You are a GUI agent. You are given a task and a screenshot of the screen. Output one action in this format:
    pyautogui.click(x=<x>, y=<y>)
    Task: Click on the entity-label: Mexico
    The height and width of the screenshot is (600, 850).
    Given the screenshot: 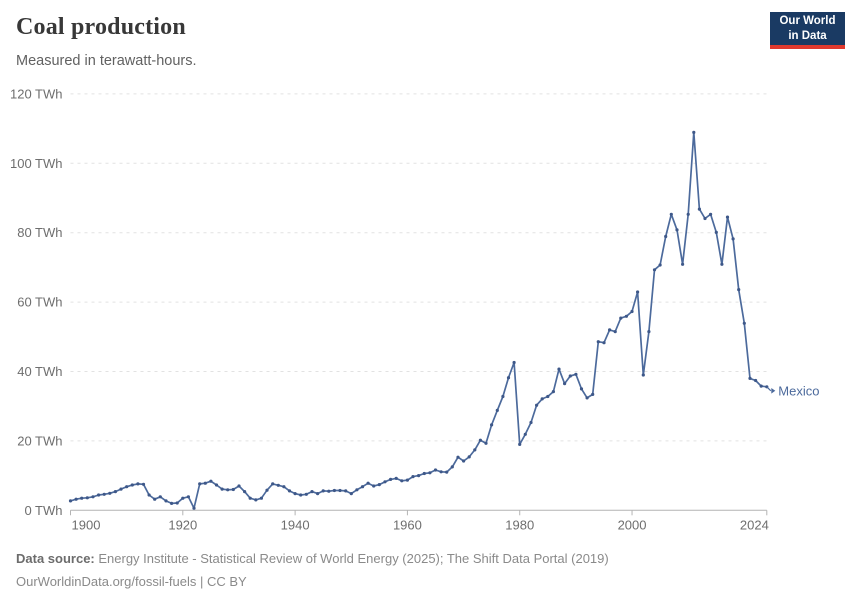 What is the action you would take?
    pyautogui.click(x=798, y=390)
    